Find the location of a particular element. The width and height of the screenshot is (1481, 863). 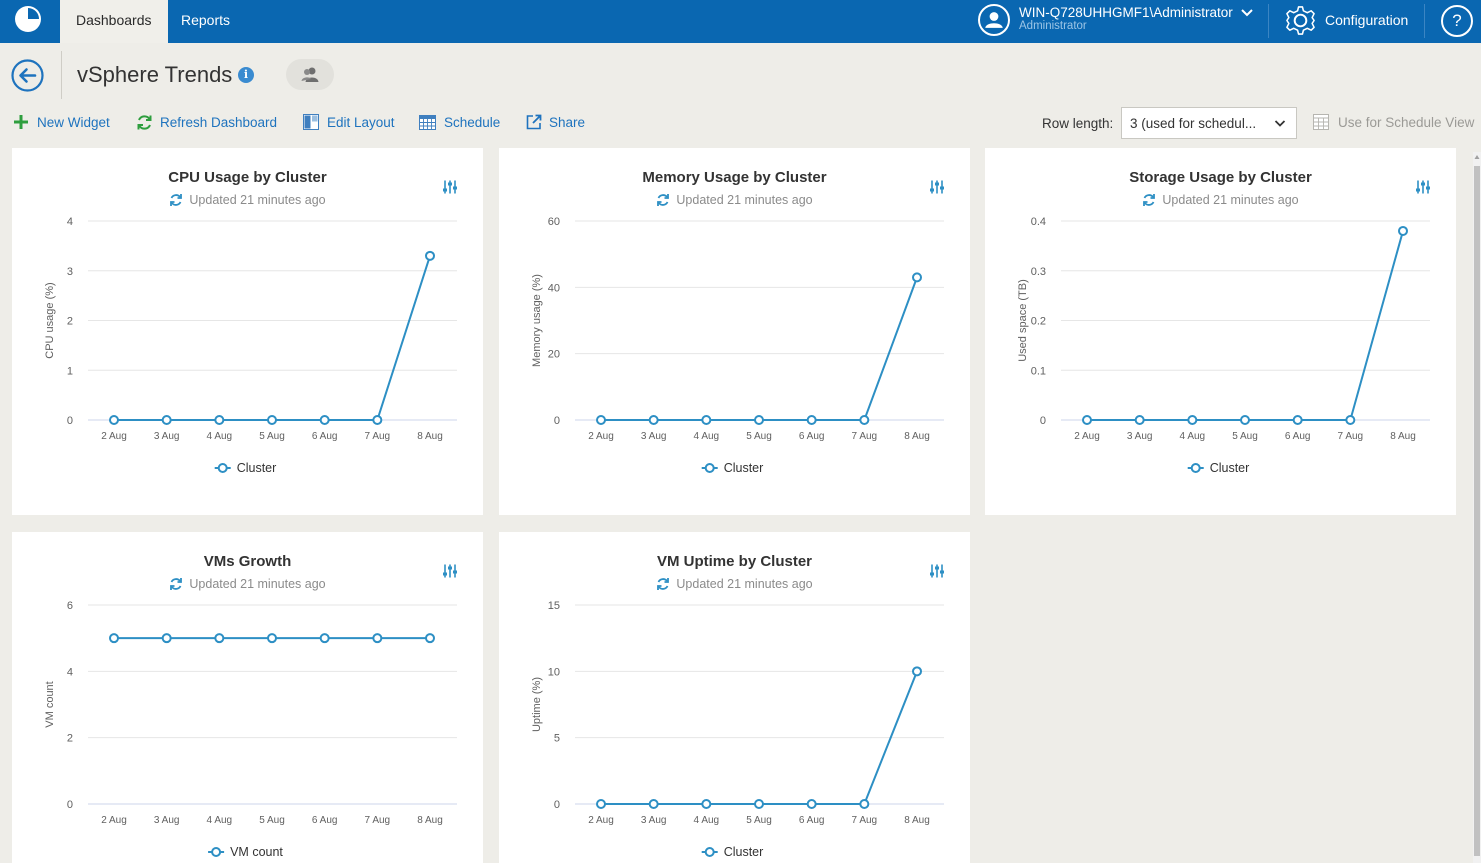

shared-users-button is located at coordinates (310, 74).